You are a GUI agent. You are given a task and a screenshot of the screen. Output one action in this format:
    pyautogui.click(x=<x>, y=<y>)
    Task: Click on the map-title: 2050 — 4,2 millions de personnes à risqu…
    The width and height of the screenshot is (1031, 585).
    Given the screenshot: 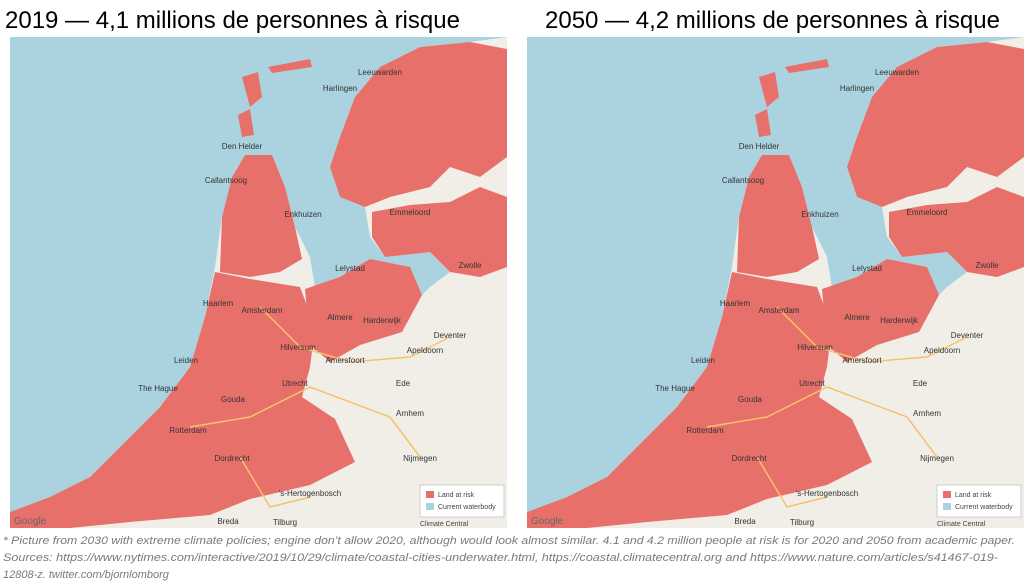 What is the action you would take?
    pyautogui.click(x=772, y=20)
    